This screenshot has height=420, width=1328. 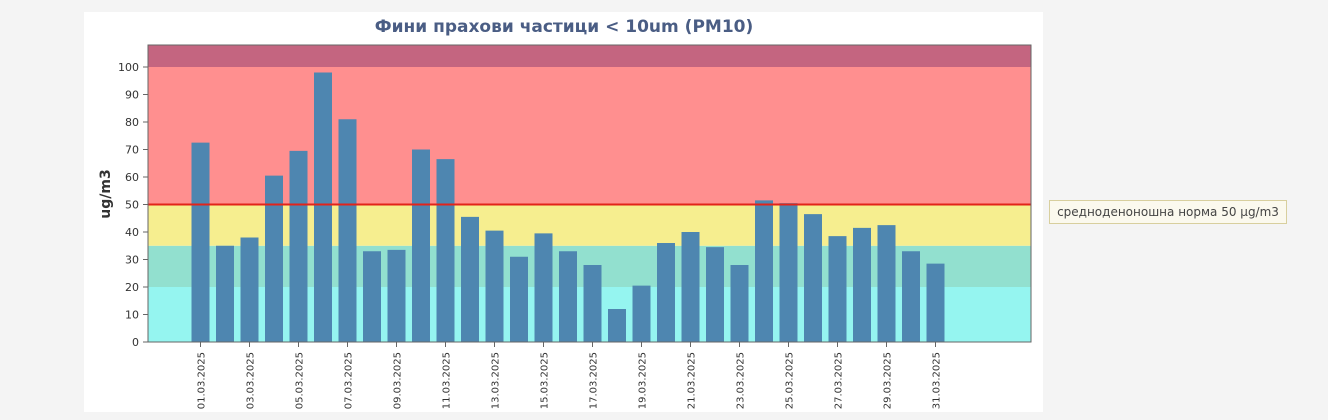 What do you see at coordinates (888, 380) in the screenshot?
I see `x-tick-label: 29.03.2025` at bounding box center [888, 380].